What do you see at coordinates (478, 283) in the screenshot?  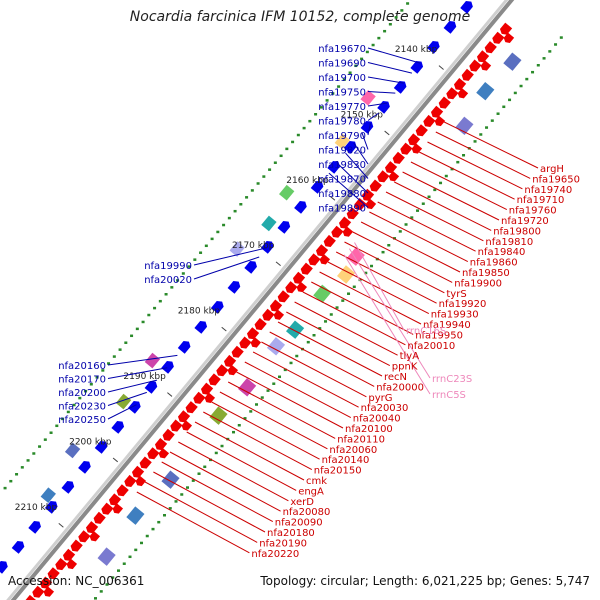 I see `gene-label: nfa19900` at bounding box center [478, 283].